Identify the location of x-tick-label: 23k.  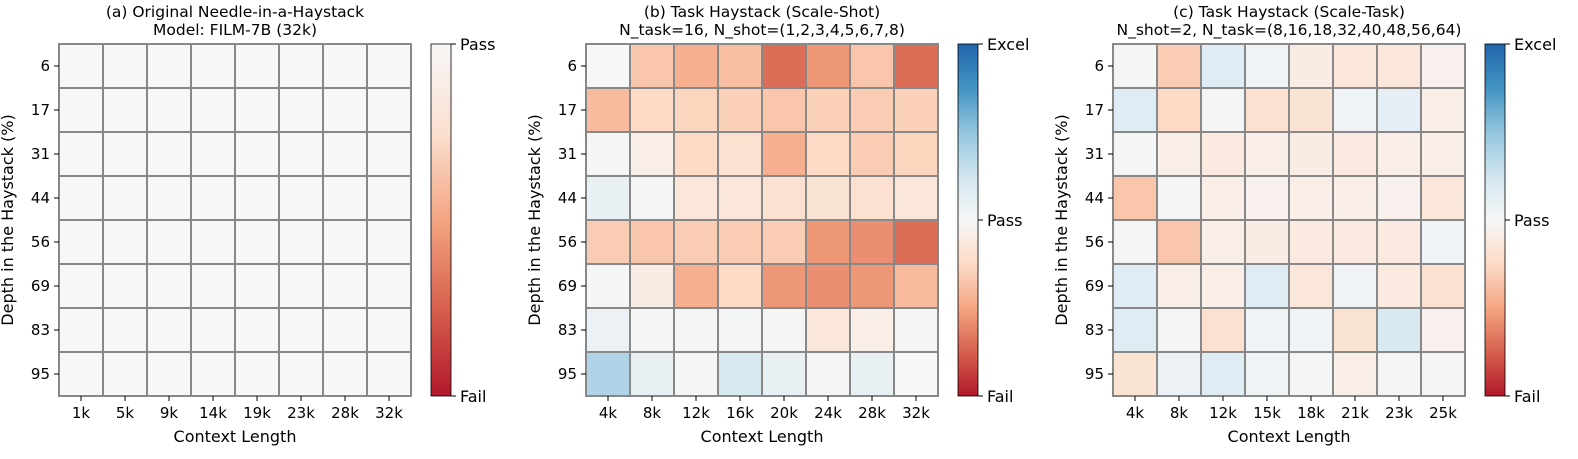
(301, 413).